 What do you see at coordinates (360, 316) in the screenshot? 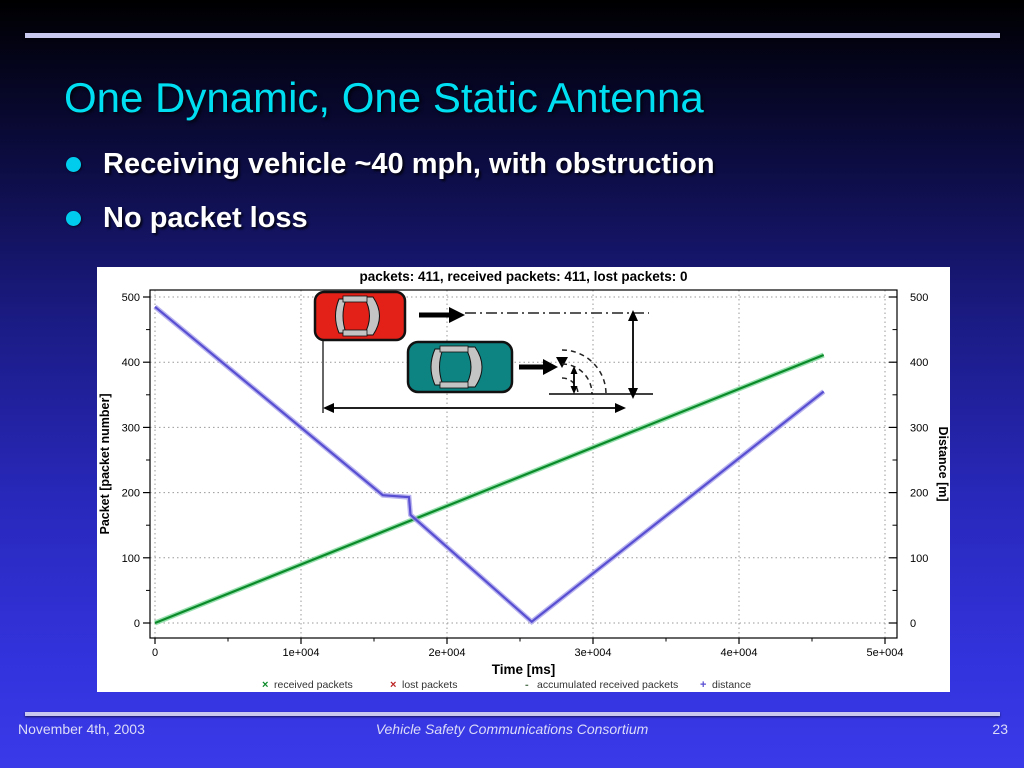
I see `red-car-icon` at bounding box center [360, 316].